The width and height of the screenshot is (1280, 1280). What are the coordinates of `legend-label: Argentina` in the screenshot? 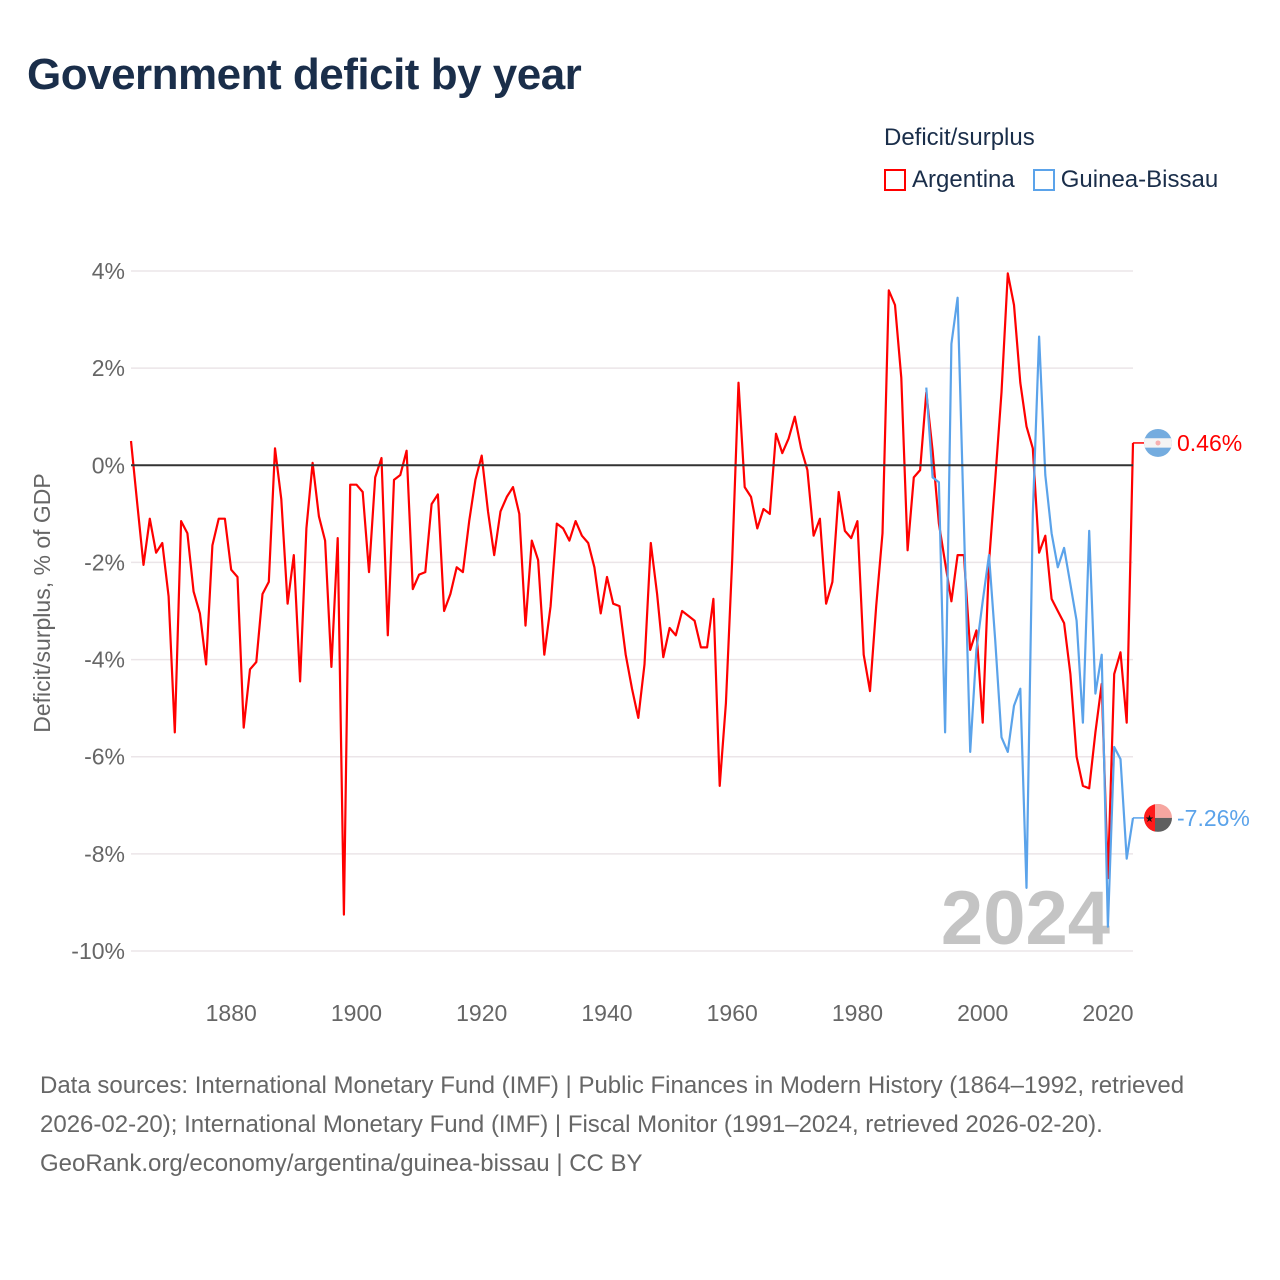 It's located at (963, 179).